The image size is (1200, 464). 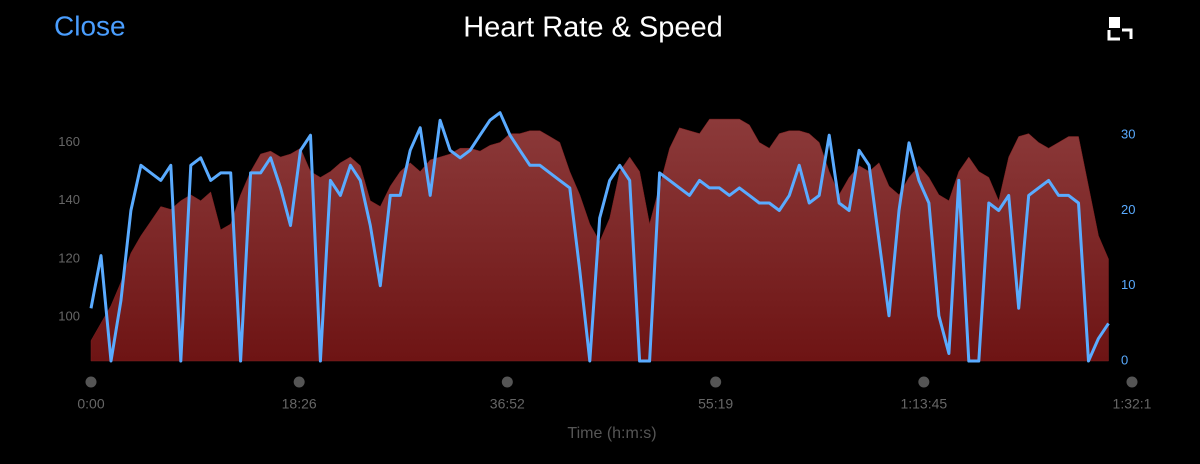 I want to click on y2-tick-label: 10, so click(x=1128, y=284).